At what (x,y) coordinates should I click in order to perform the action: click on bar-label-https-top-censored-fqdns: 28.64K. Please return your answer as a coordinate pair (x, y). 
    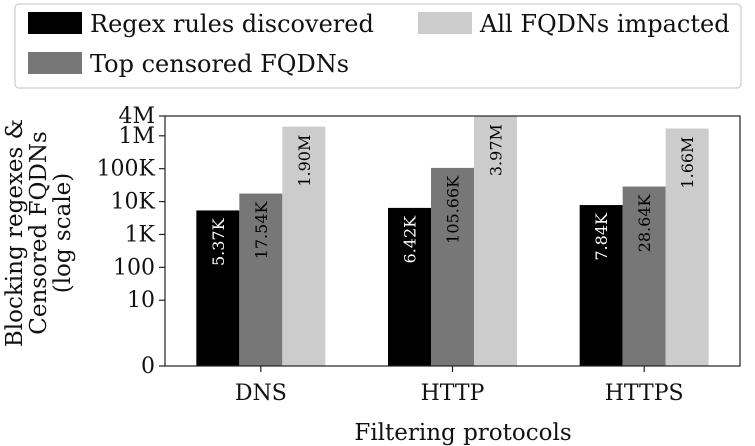
    Looking at the image, I should click on (644, 223).